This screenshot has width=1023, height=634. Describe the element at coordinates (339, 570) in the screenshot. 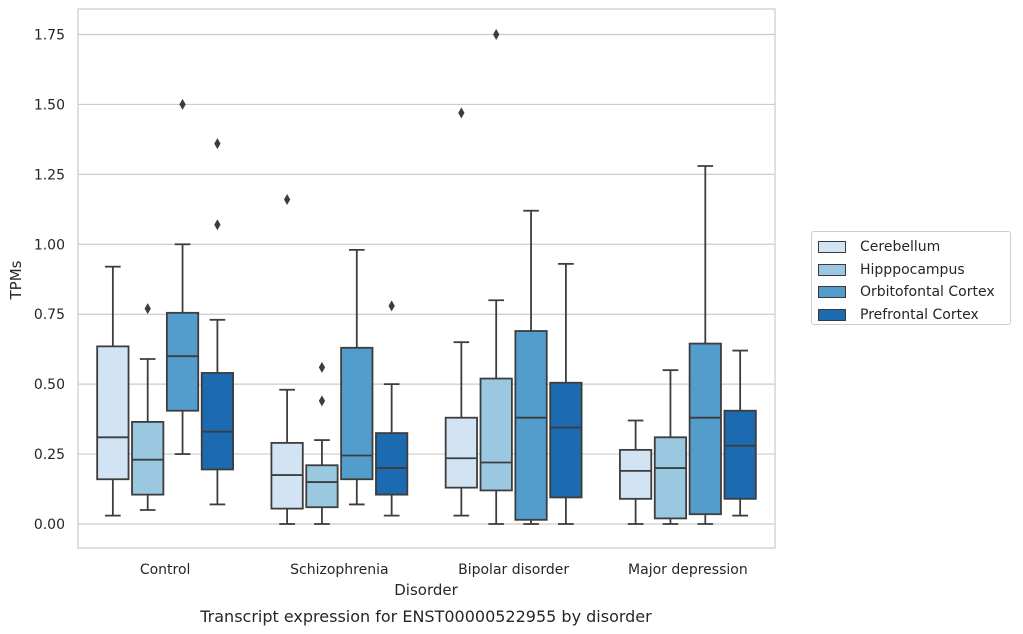

I see `x-tick-label: Schizophrenia` at that location.